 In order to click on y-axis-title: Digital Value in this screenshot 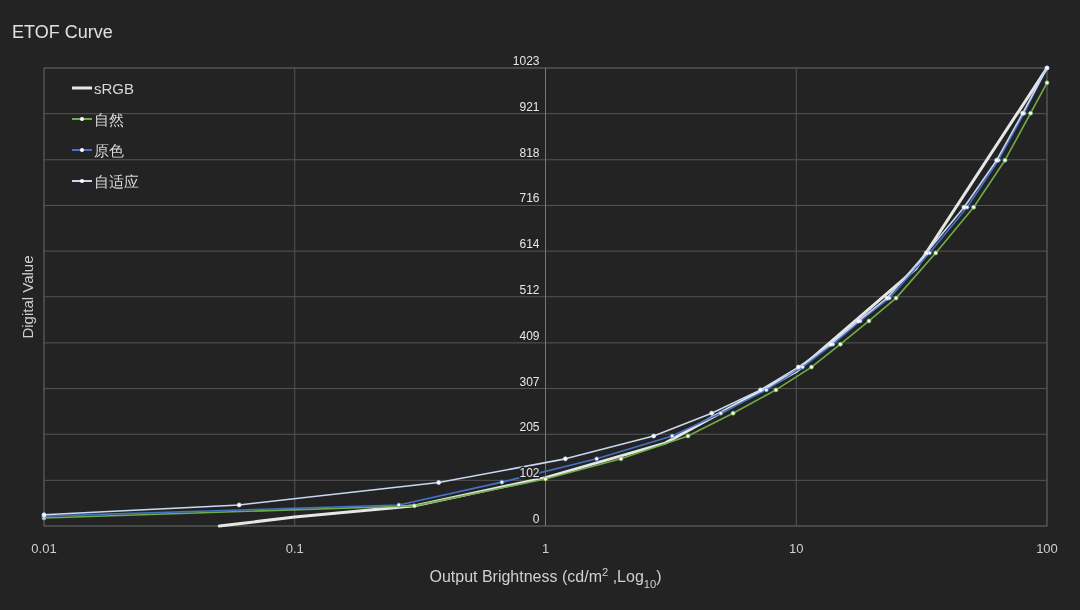, I will do `click(27, 297)`.